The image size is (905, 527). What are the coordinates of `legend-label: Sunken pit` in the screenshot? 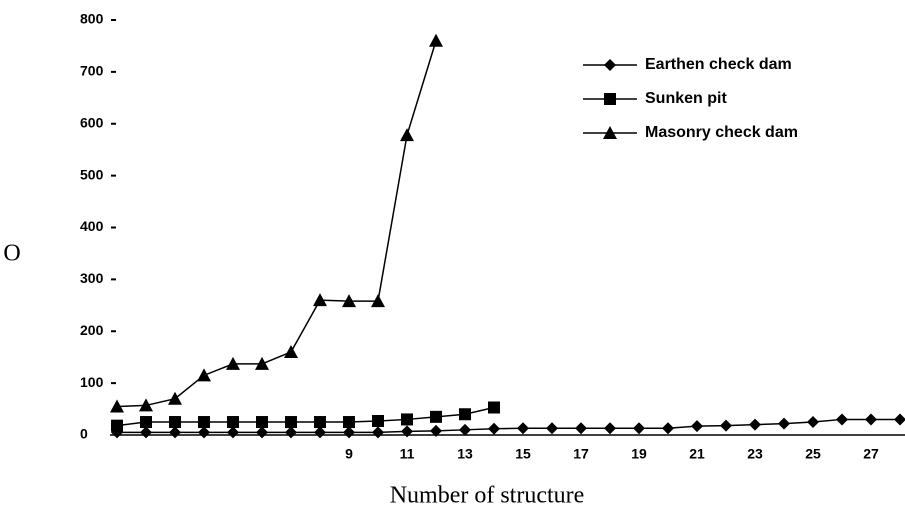 It's located at (686, 98).